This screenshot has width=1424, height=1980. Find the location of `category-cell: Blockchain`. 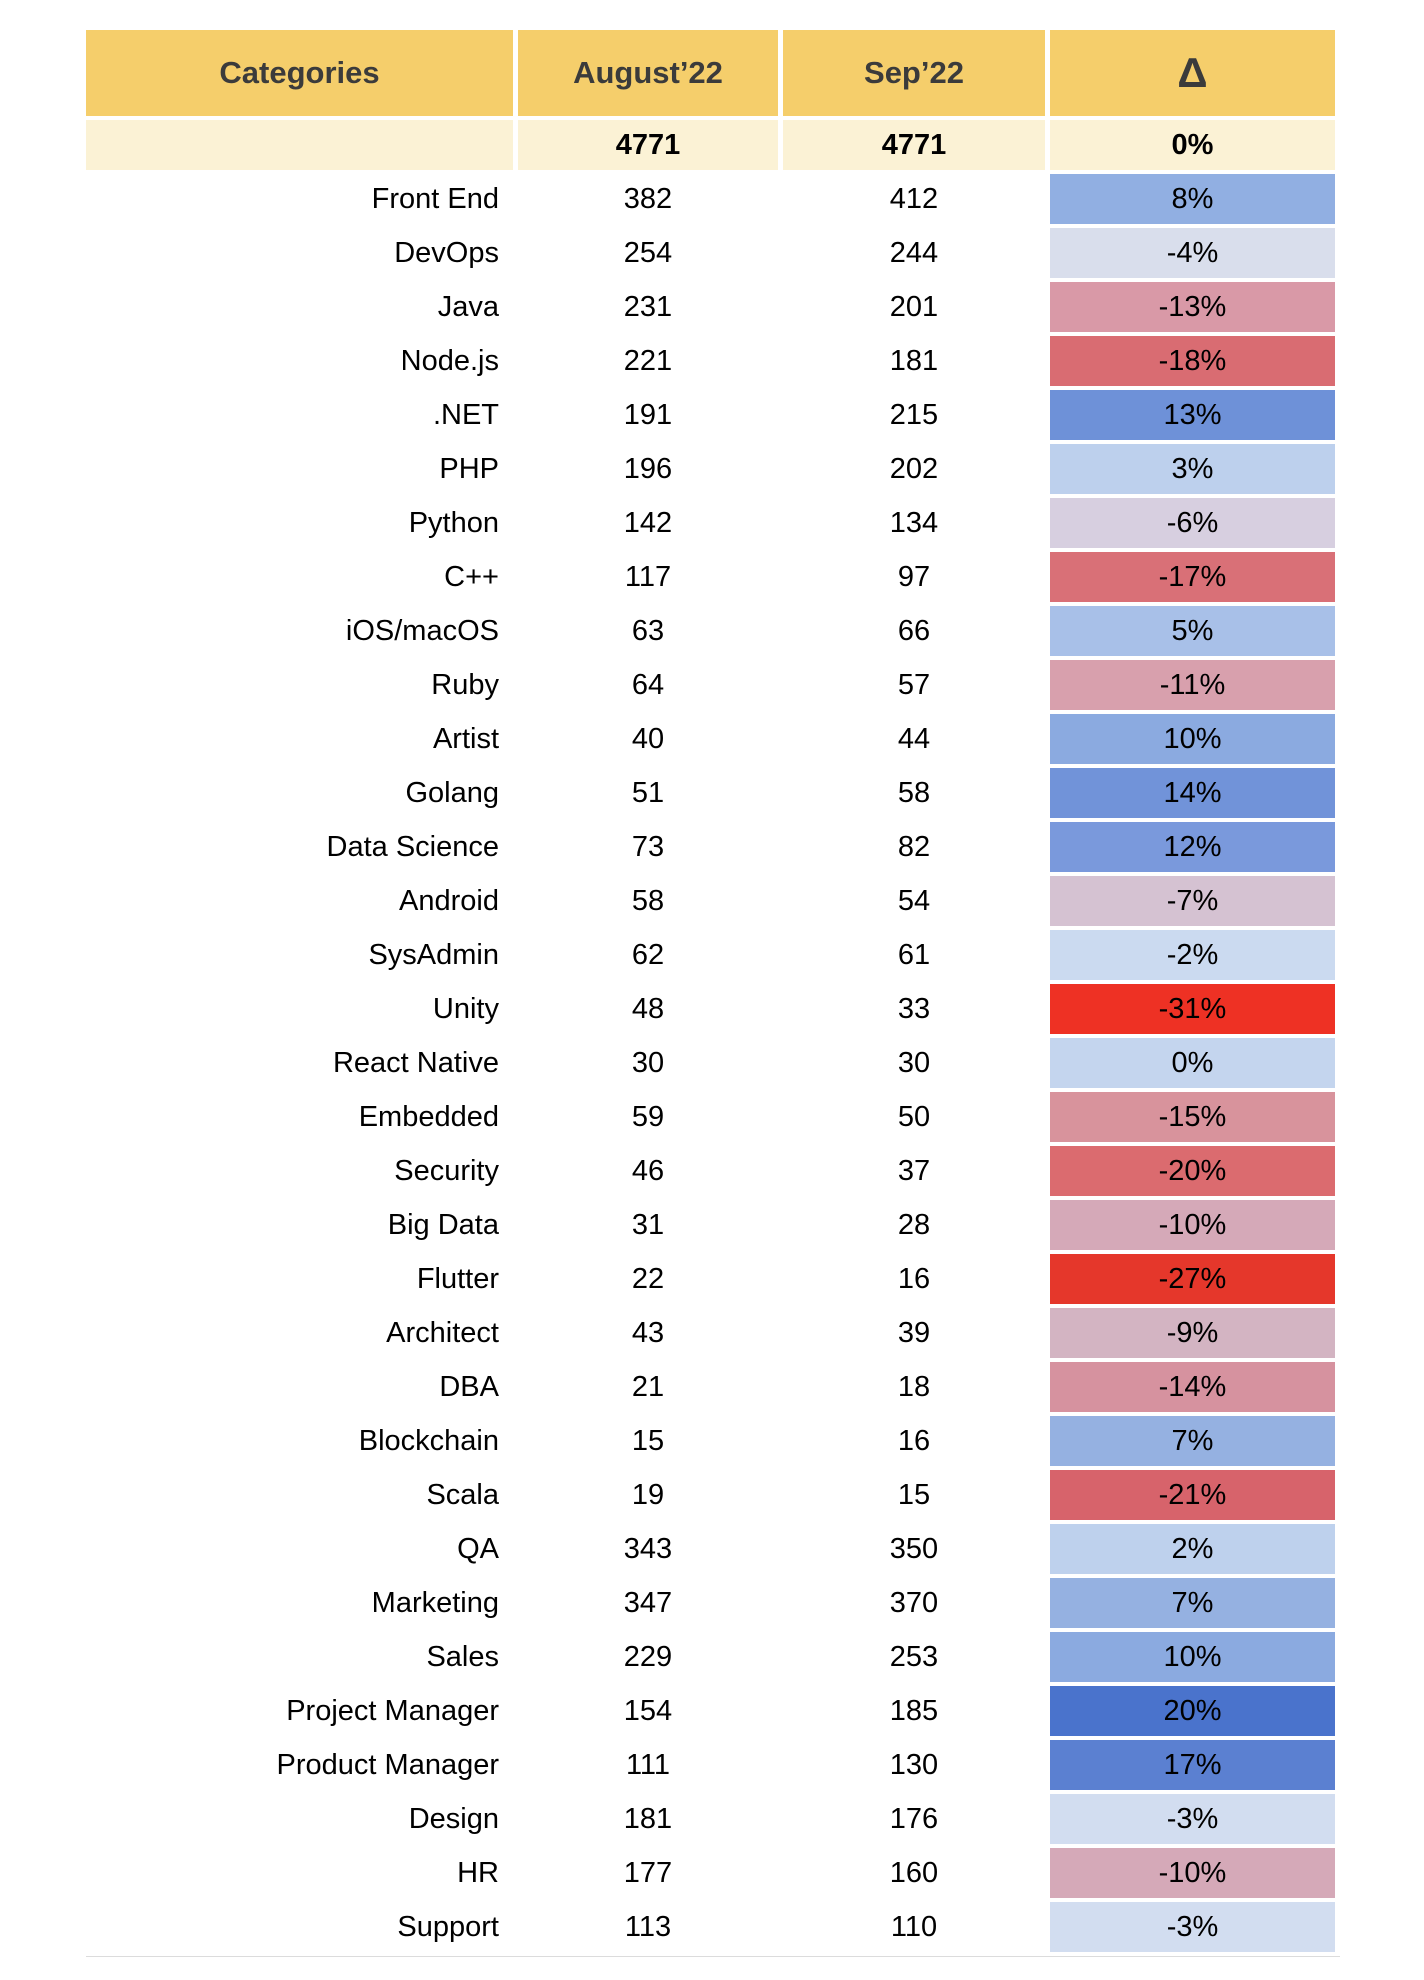

category-cell: Blockchain is located at coordinates (299, 1441).